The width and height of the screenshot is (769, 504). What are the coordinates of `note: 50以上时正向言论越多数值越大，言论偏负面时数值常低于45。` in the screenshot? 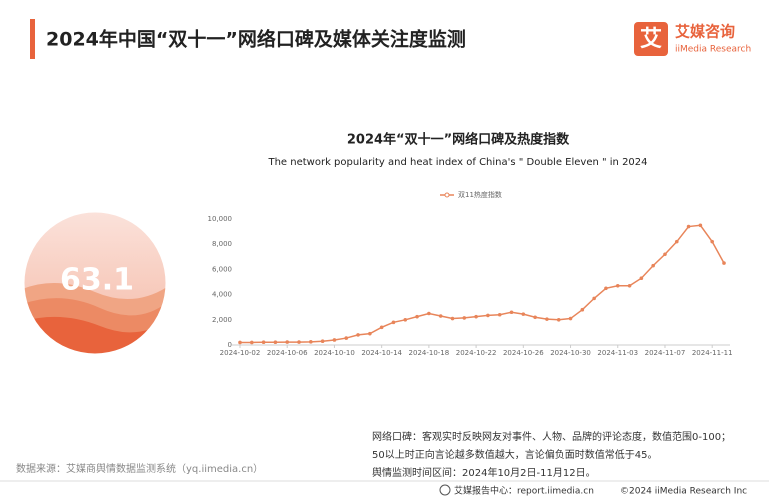 It's located at (514, 454).